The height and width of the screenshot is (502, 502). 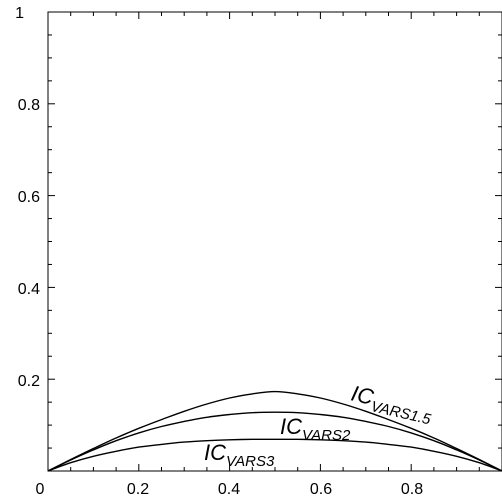 What do you see at coordinates (412, 489) in the screenshot?
I see `x-tick-label-0.8: 0.8` at bounding box center [412, 489].